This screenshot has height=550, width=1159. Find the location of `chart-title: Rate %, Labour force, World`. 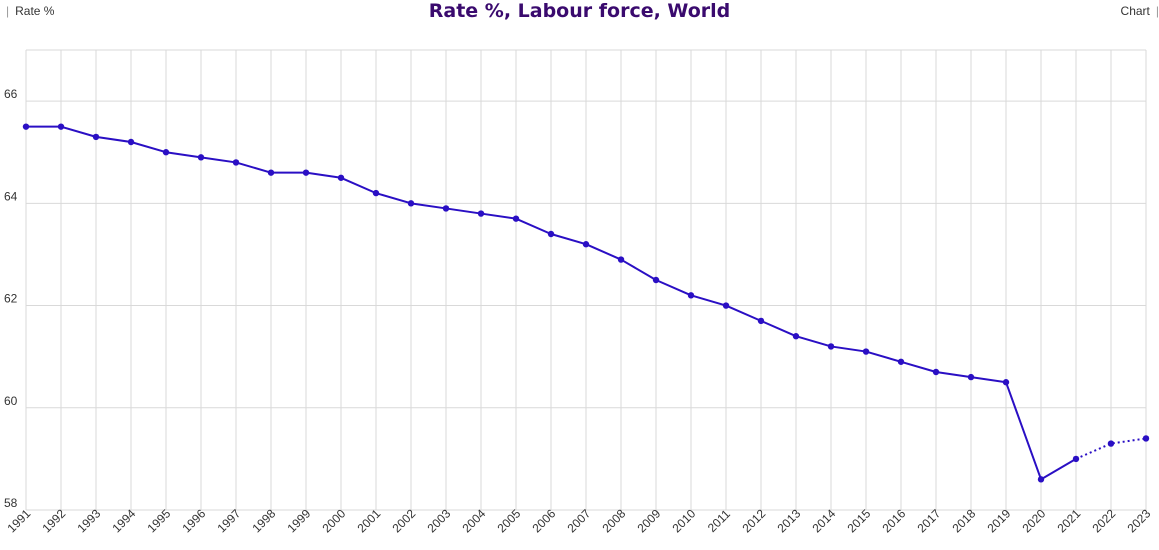

chart-title: Rate %, Labour force, World is located at coordinates (579, 11).